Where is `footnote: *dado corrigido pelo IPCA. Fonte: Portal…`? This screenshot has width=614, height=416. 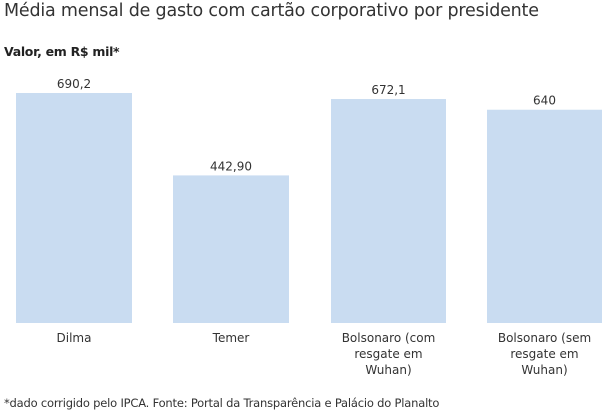 footnote: *dado corrigido pelo IPCA. Fonte: Portal… is located at coordinates (222, 403).